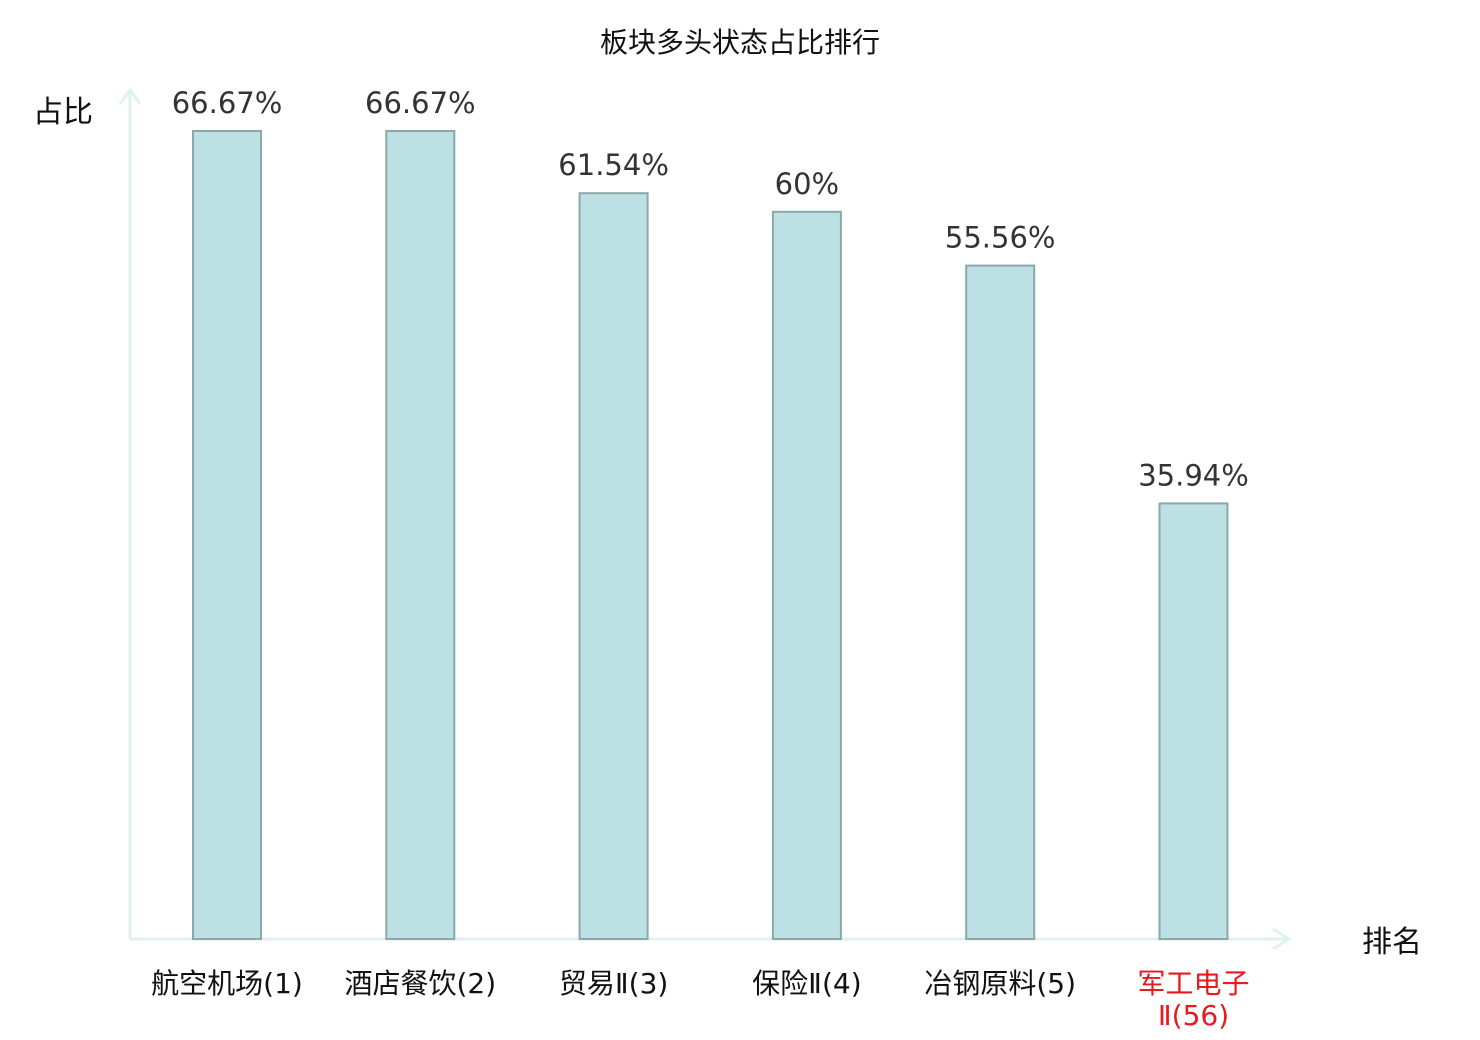 The height and width of the screenshot is (1040, 1480). Describe the element at coordinates (1000, 238) in the screenshot. I see `value-label-5: 55.56%` at that location.